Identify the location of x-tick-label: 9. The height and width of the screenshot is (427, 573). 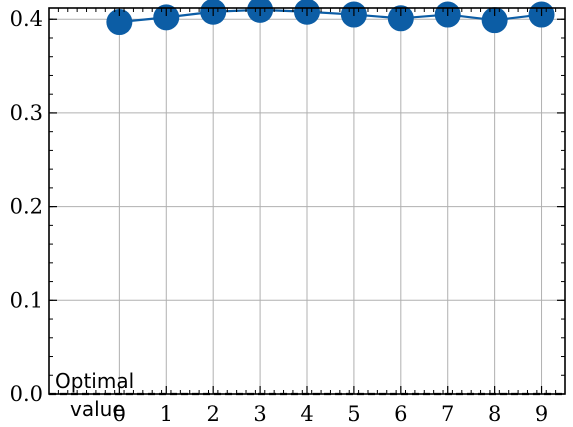
(541, 414).